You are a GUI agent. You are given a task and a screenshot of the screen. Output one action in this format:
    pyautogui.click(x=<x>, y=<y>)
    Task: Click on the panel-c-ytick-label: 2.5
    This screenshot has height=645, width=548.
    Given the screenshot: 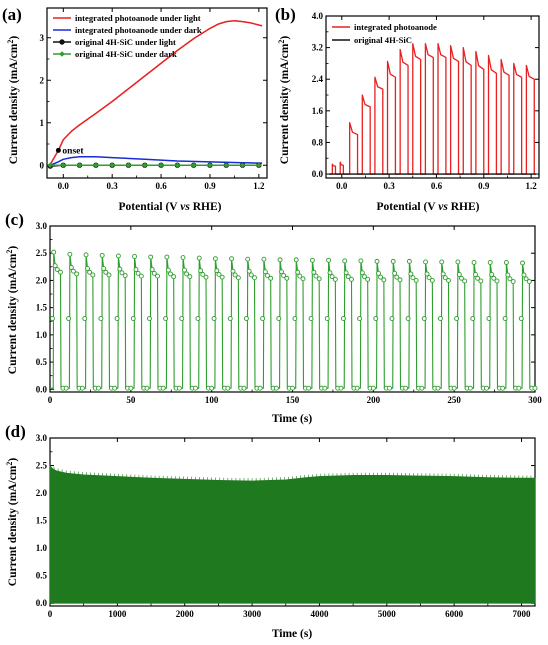 What is the action you would take?
    pyautogui.click(x=42, y=253)
    